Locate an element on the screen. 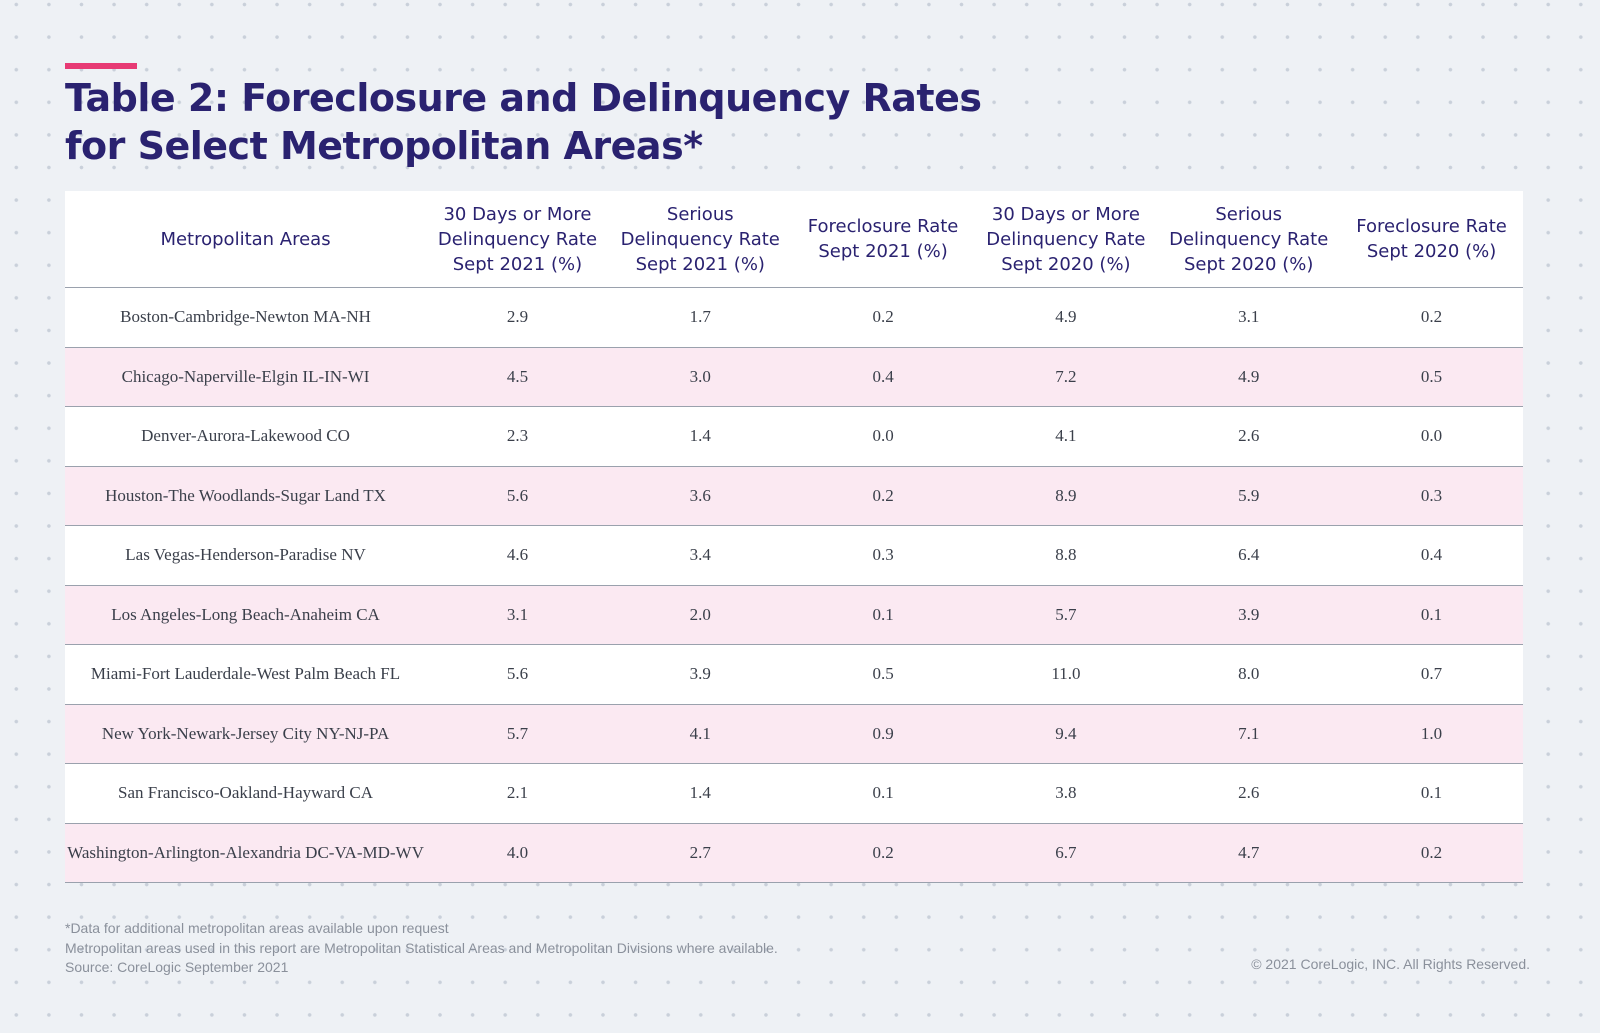 The height and width of the screenshot is (1033, 1600). rate-cell: 4.0 is located at coordinates (517, 853).